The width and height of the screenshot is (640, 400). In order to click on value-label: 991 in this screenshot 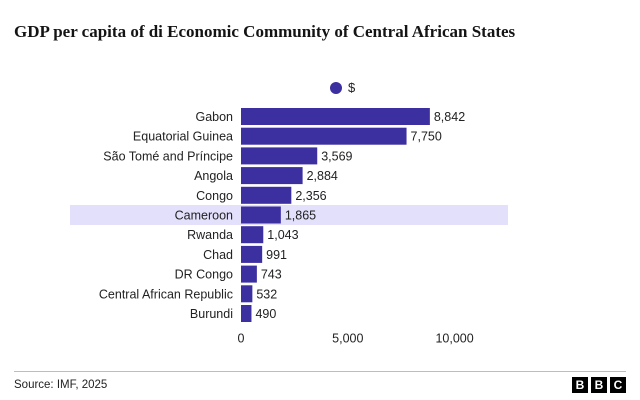, I will do `click(276, 255)`.